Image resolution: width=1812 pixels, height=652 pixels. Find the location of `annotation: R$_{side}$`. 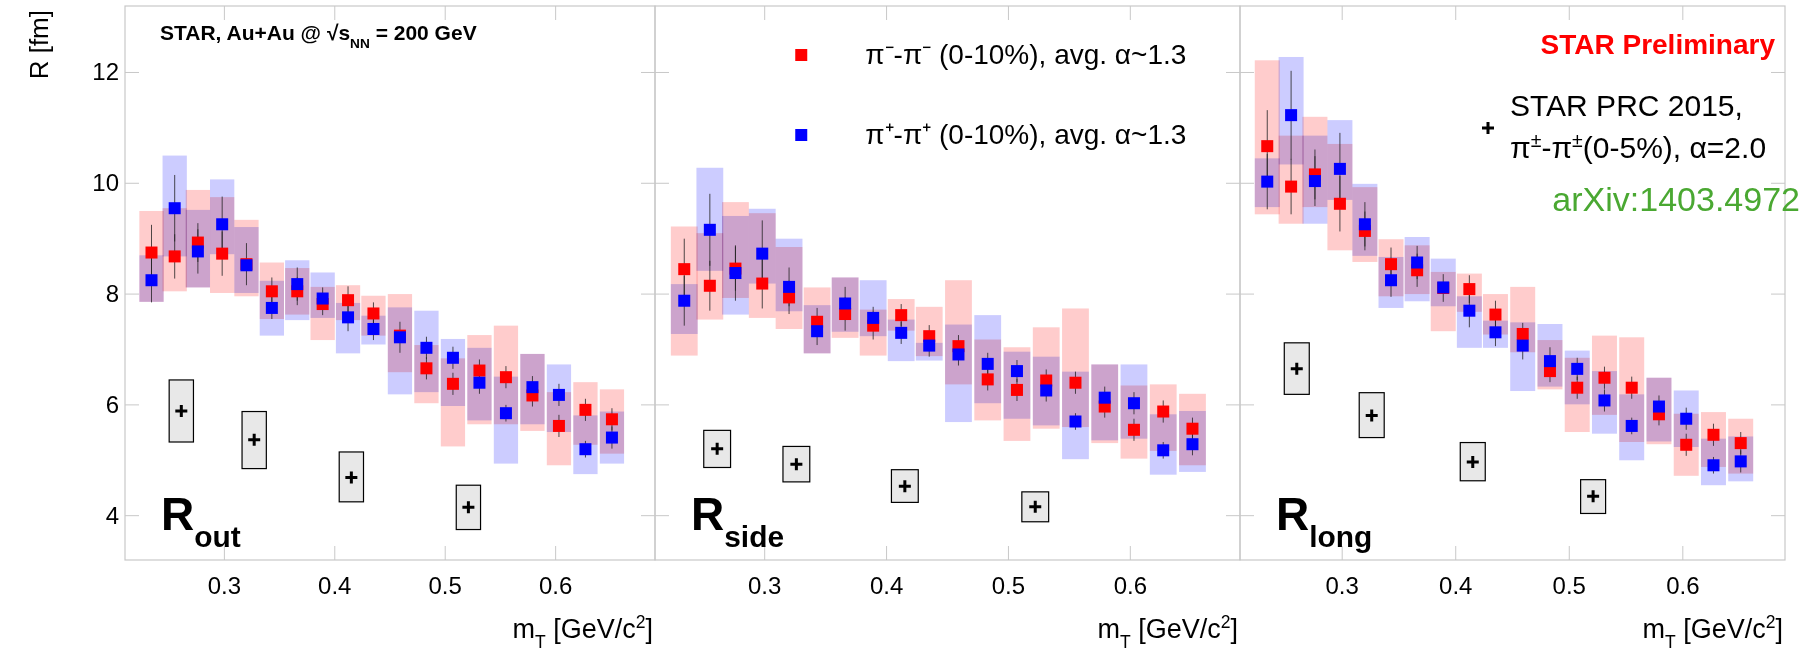

annotation: R$_{side}$ is located at coordinates (738, 520).